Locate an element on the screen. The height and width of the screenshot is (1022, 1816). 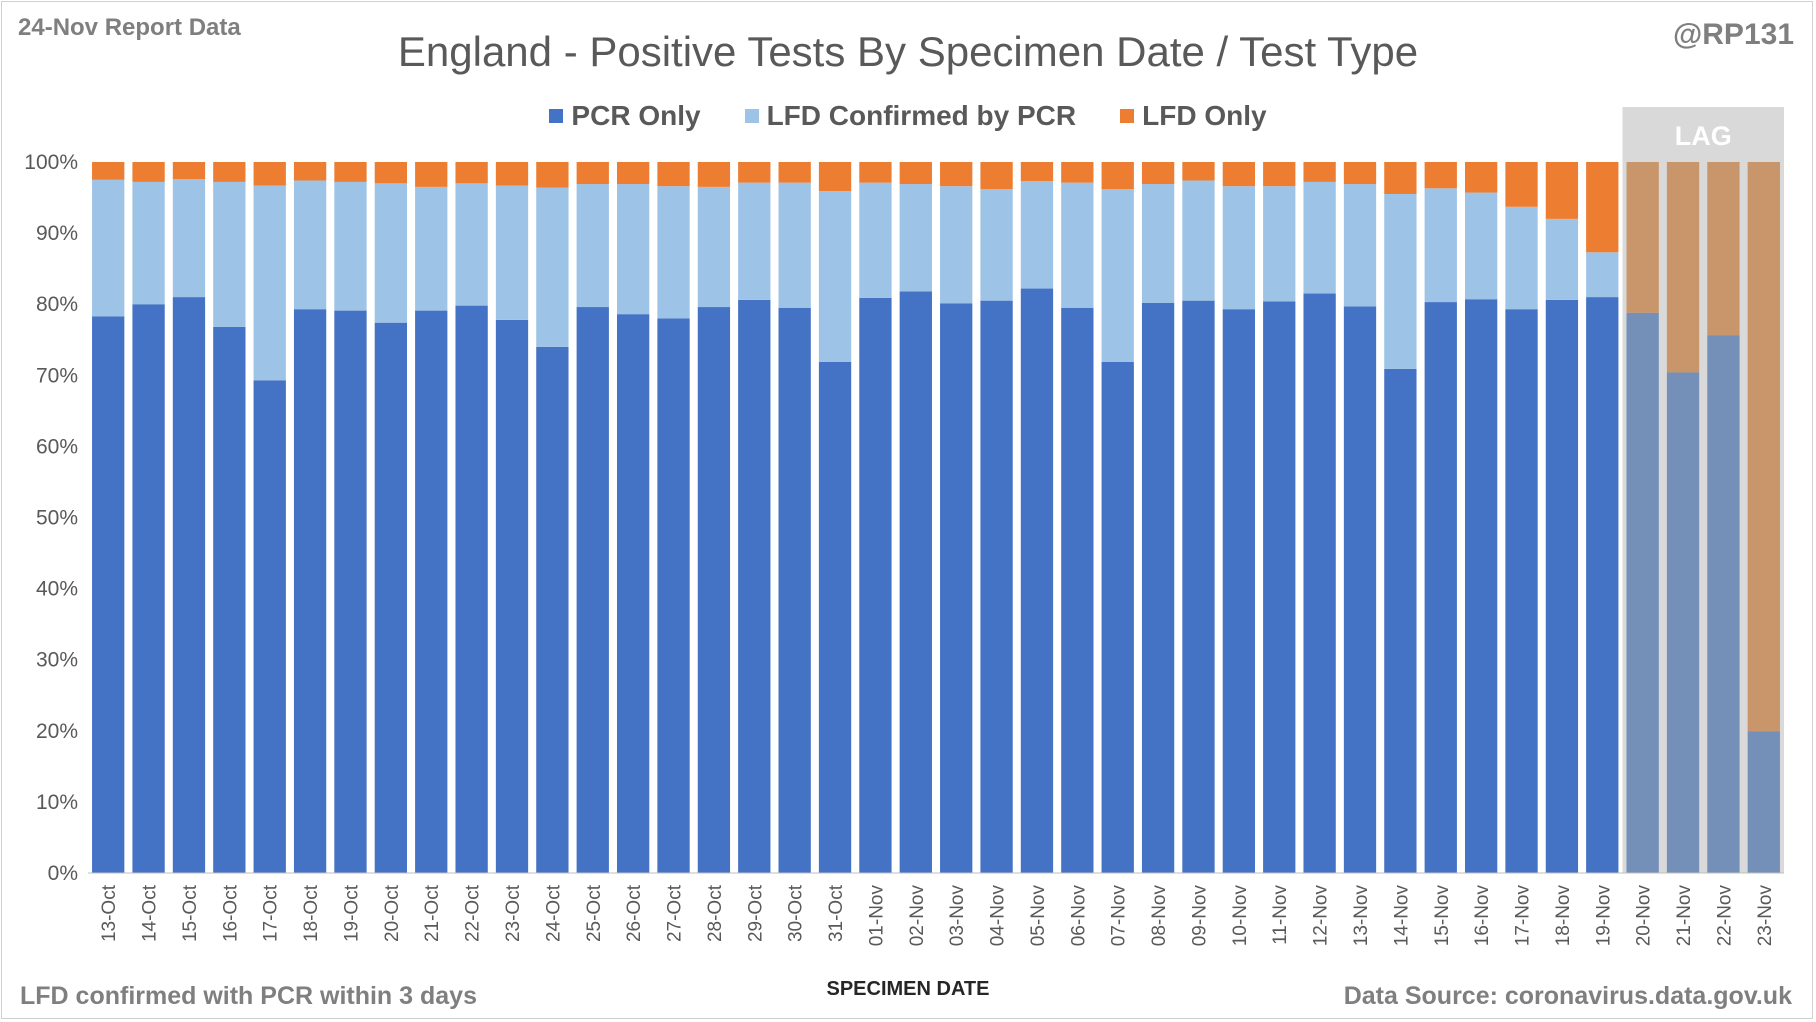
y-tick-label: 100% is located at coordinates (51, 162).